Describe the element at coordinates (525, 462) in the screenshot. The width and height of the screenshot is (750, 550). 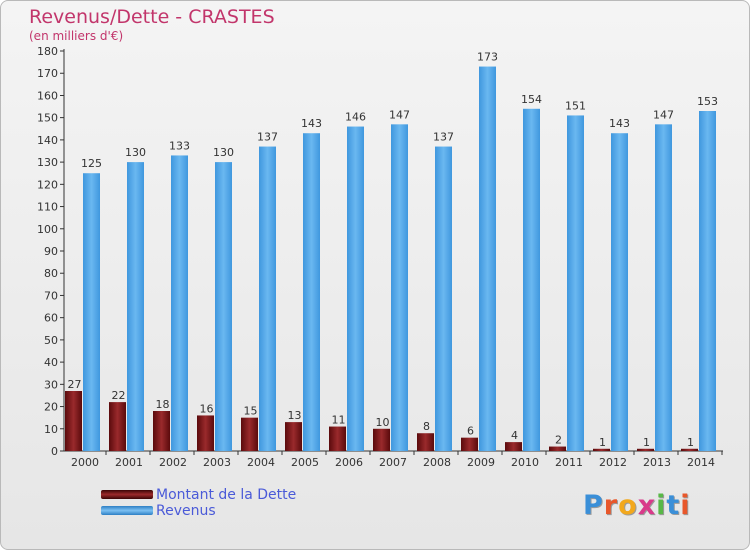
I see `x-tick-label: 2010` at that location.